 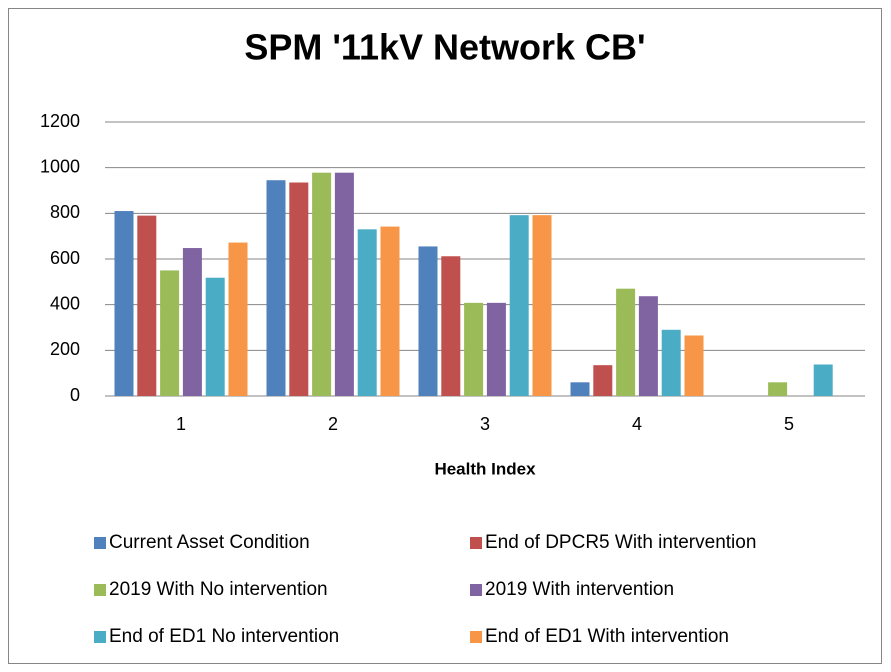 I want to click on x-tick-label: 5, so click(x=789, y=424).